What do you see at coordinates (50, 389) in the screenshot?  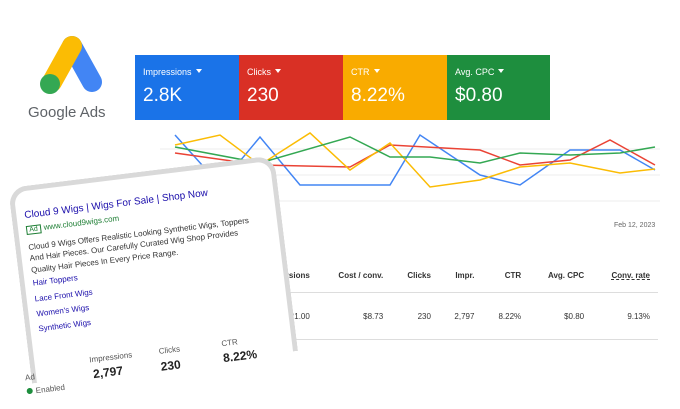 I see `status-text: Enabled` at bounding box center [50, 389].